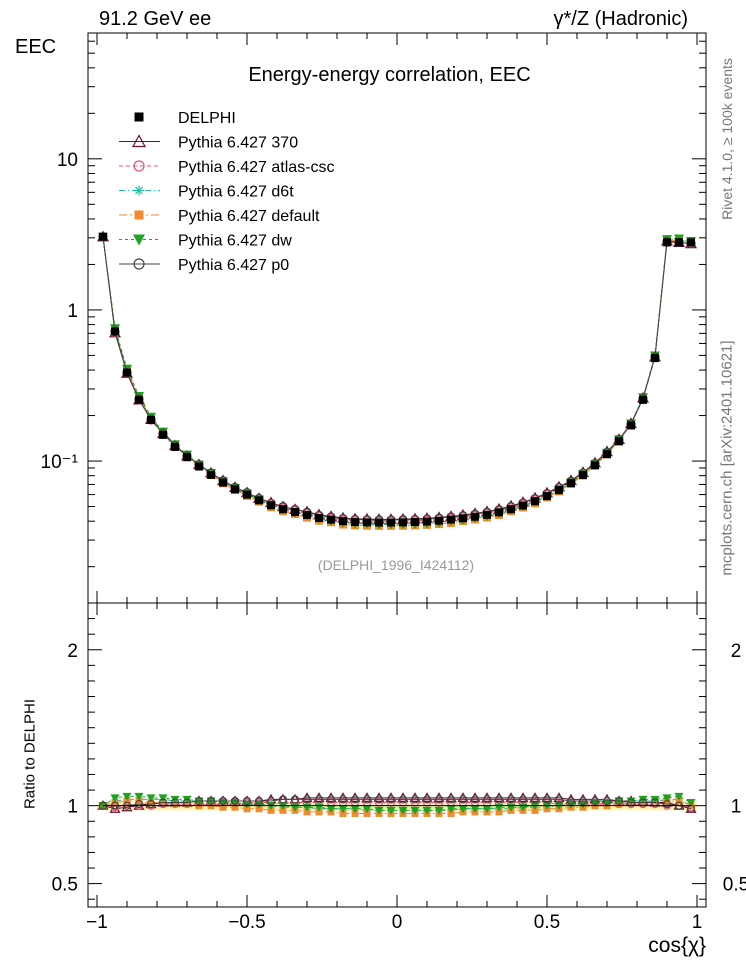 The image size is (746, 972). I want to click on ratio-y-tick-label-right: 1, so click(736, 807).